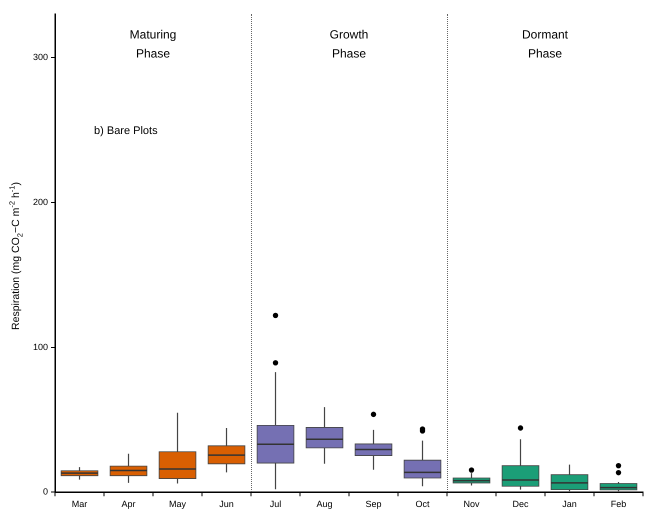  What do you see at coordinates (40, 201) in the screenshot?
I see `y-tick-label: 200` at bounding box center [40, 201].